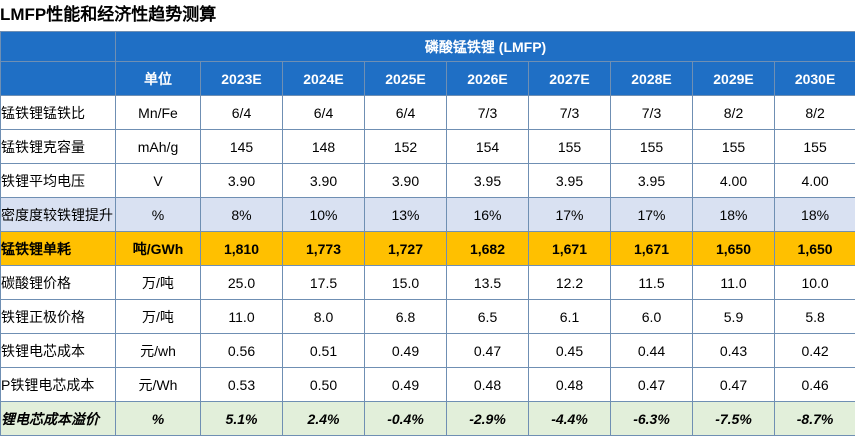 This screenshot has height=443, width=855. What do you see at coordinates (733, 418) in the screenshot?
I see `value-cell: -7.5%` at bounding box center [733, 418].